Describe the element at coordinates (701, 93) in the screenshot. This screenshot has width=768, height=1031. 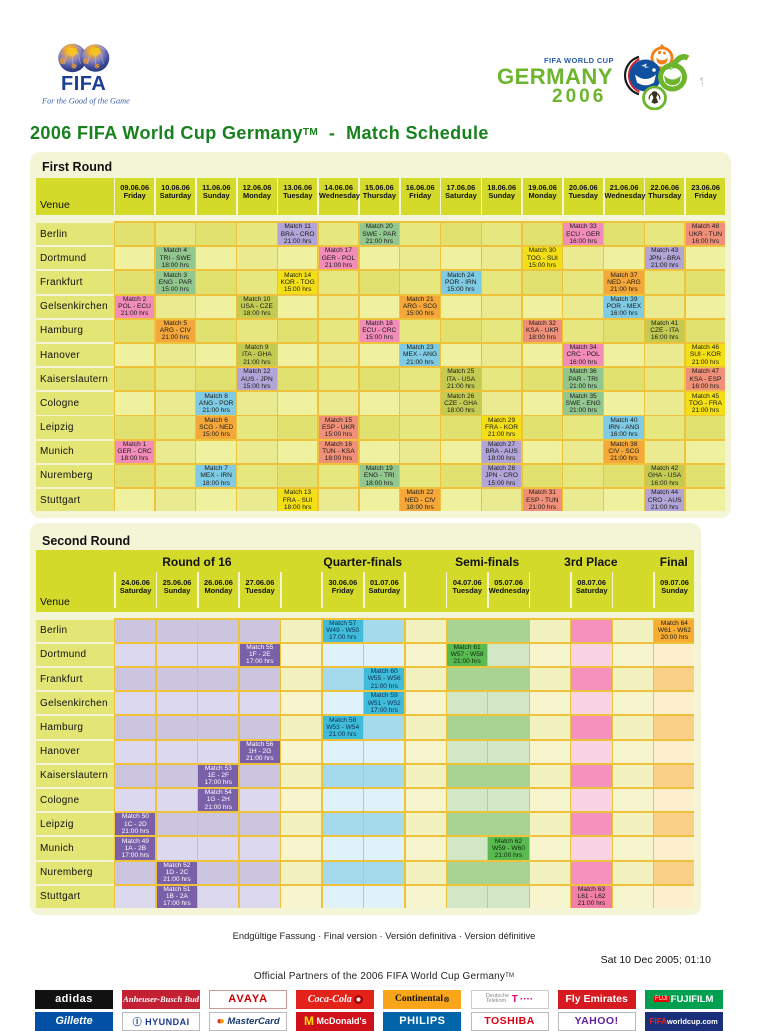
I see `svg-text: © 2002 FIFA TM` at that location.